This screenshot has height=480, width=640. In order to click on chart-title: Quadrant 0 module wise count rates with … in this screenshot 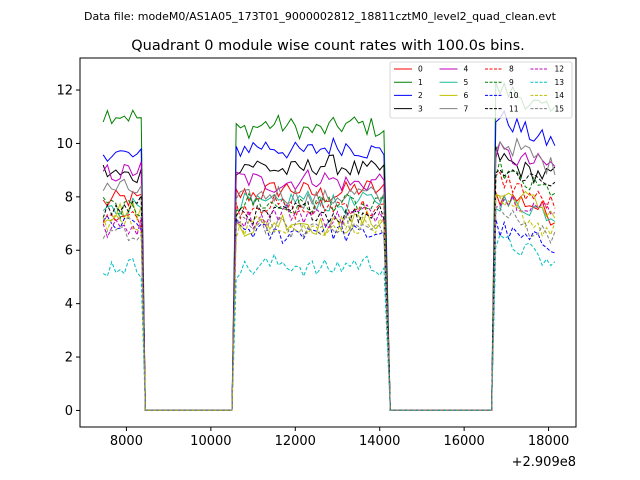, I will do `click(328, 46)`.